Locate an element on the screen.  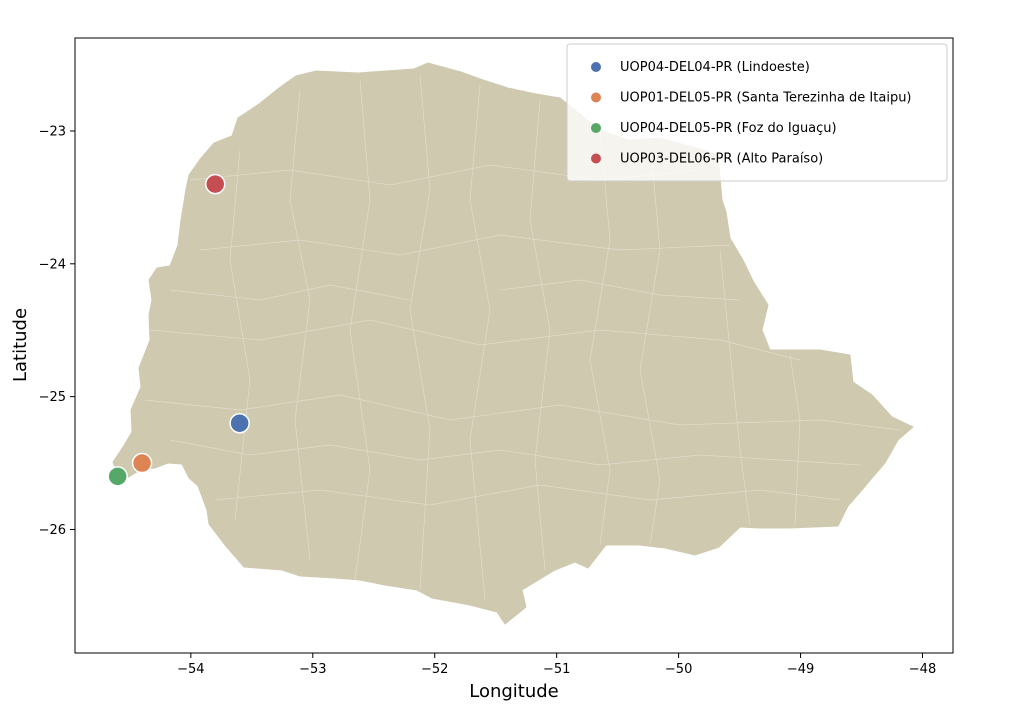
y-tick-label: −24 is located at coordinates (52, 264).